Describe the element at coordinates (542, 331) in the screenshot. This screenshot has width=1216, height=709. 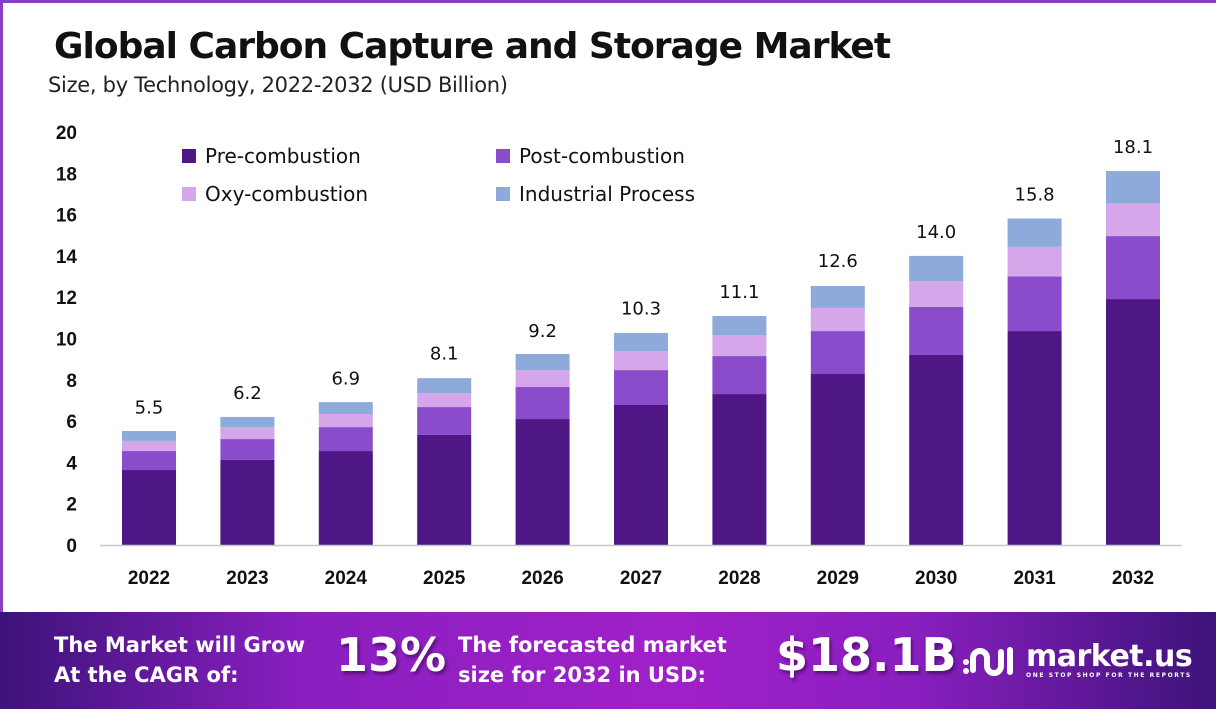
I see `total-label: 9.2` at that location.